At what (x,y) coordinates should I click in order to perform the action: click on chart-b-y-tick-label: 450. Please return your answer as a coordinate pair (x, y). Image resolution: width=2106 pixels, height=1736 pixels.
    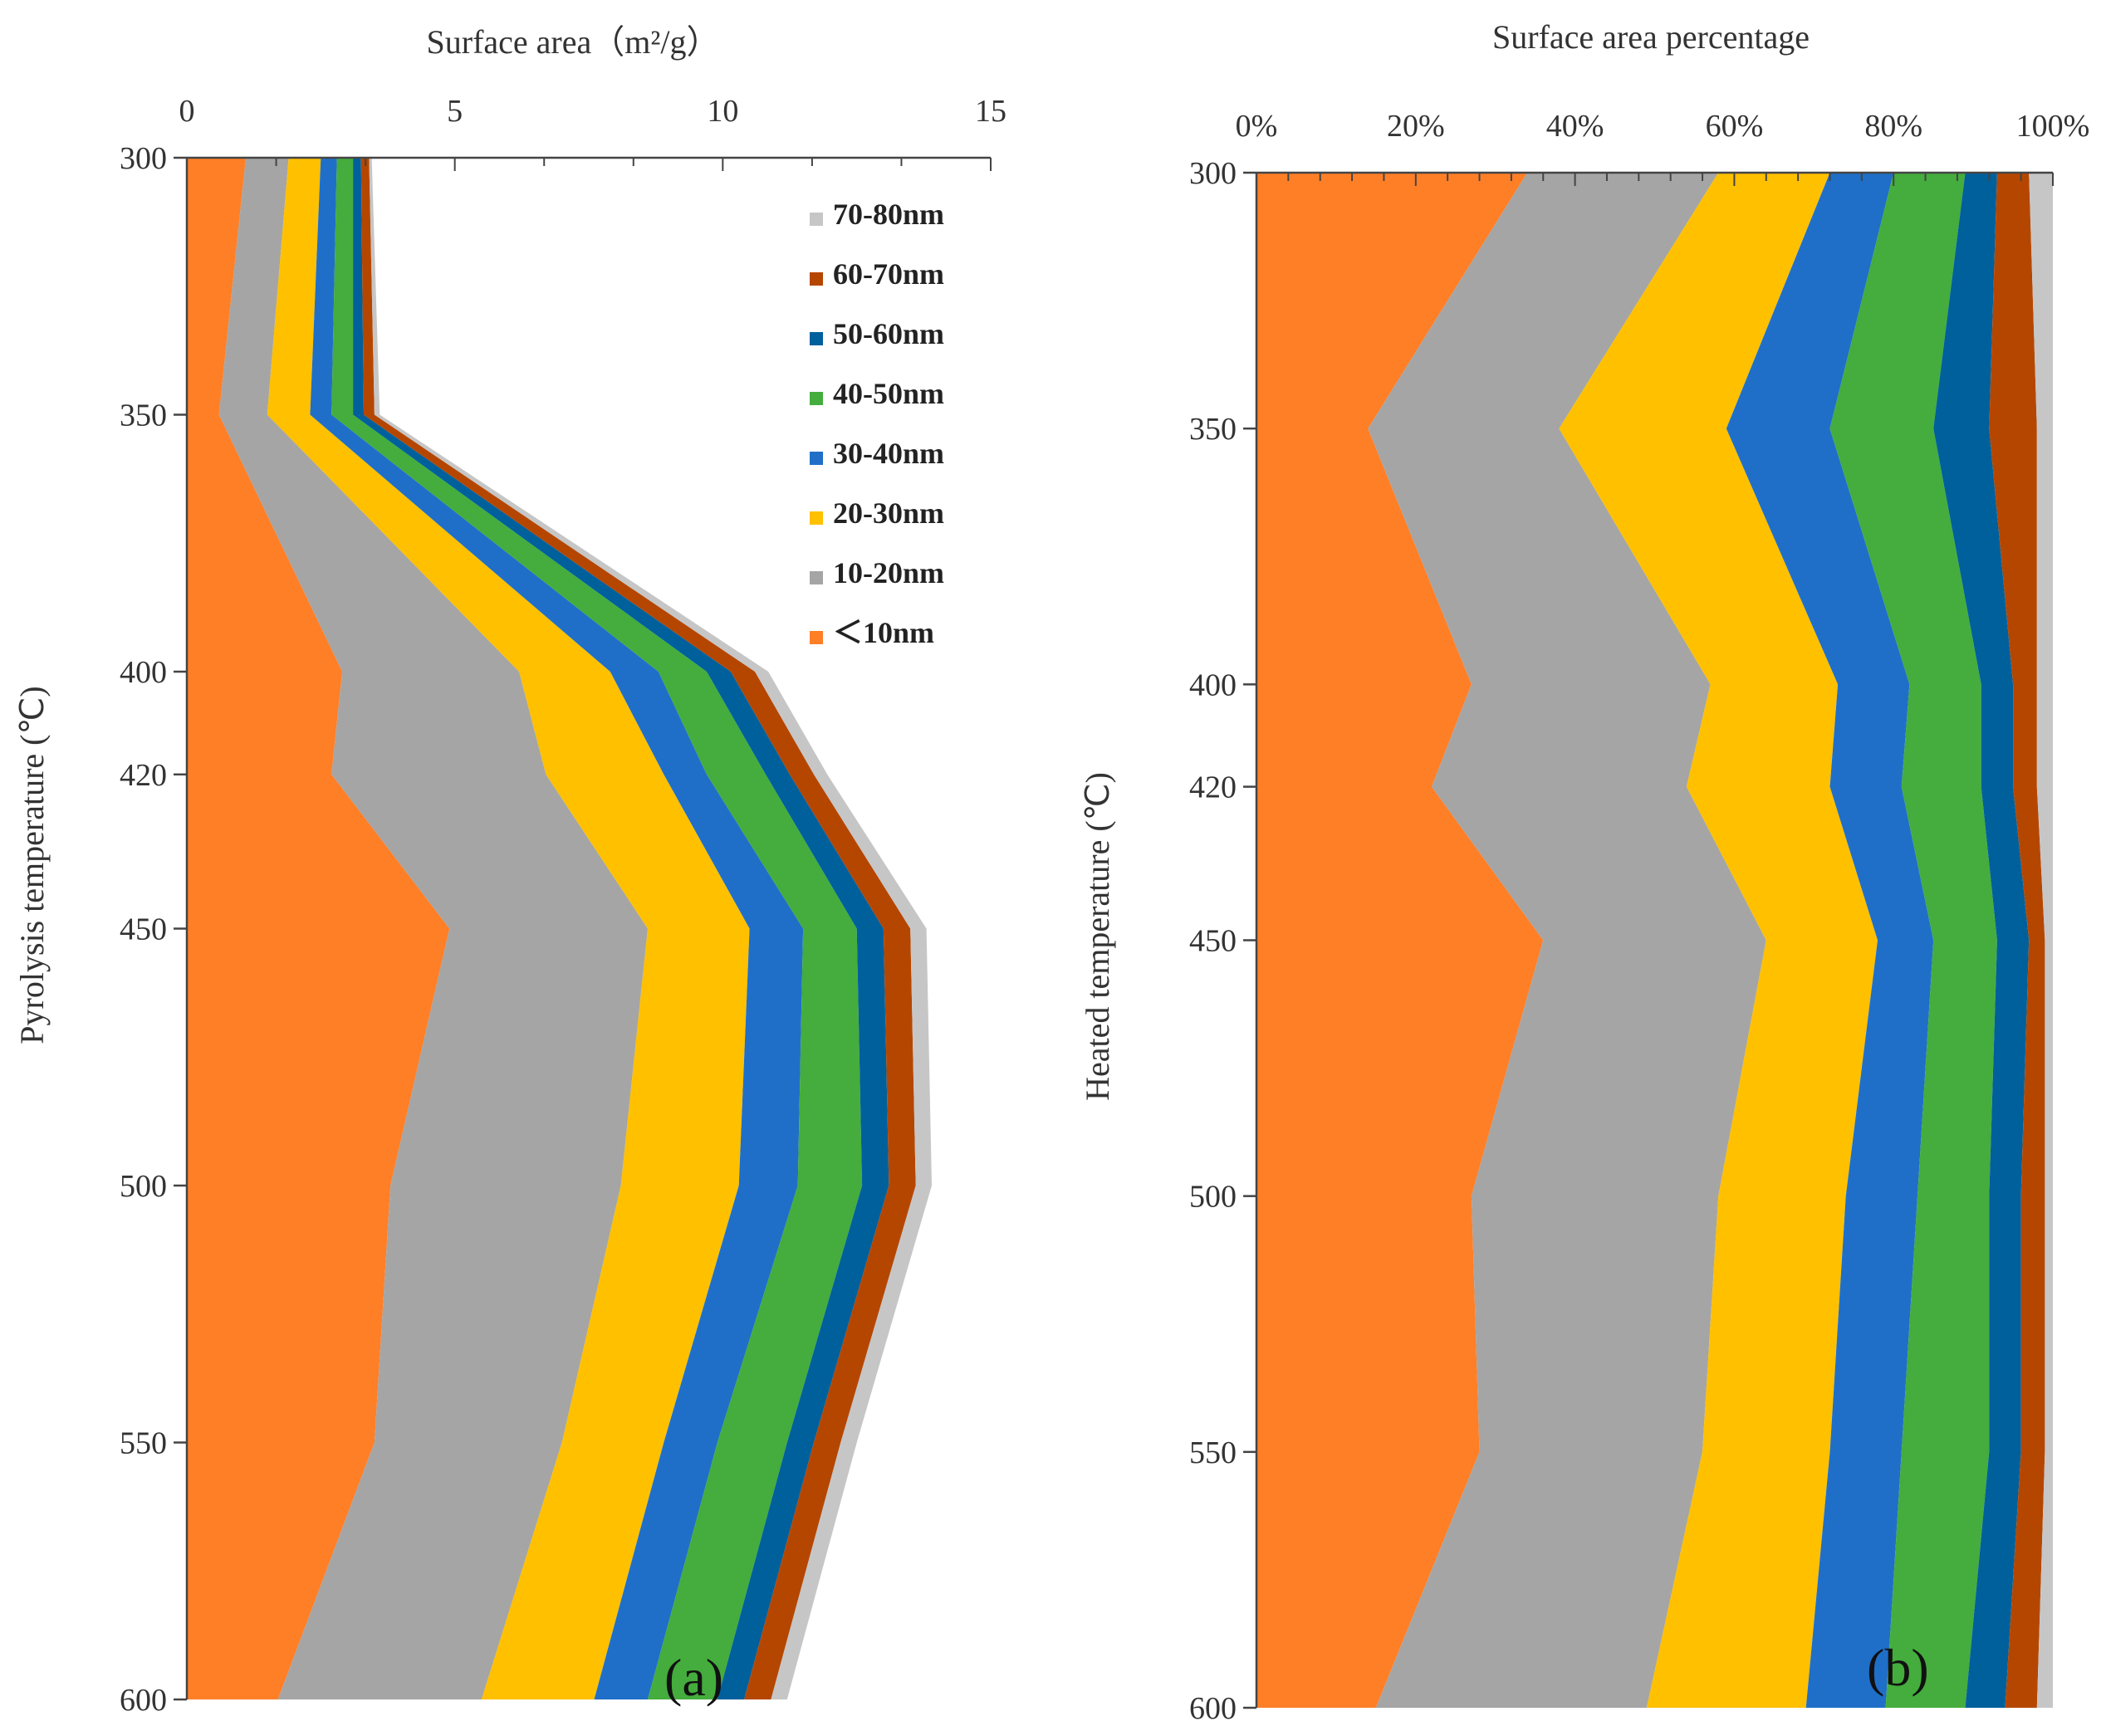
    Looking at the image, I should click on (1213, 941).